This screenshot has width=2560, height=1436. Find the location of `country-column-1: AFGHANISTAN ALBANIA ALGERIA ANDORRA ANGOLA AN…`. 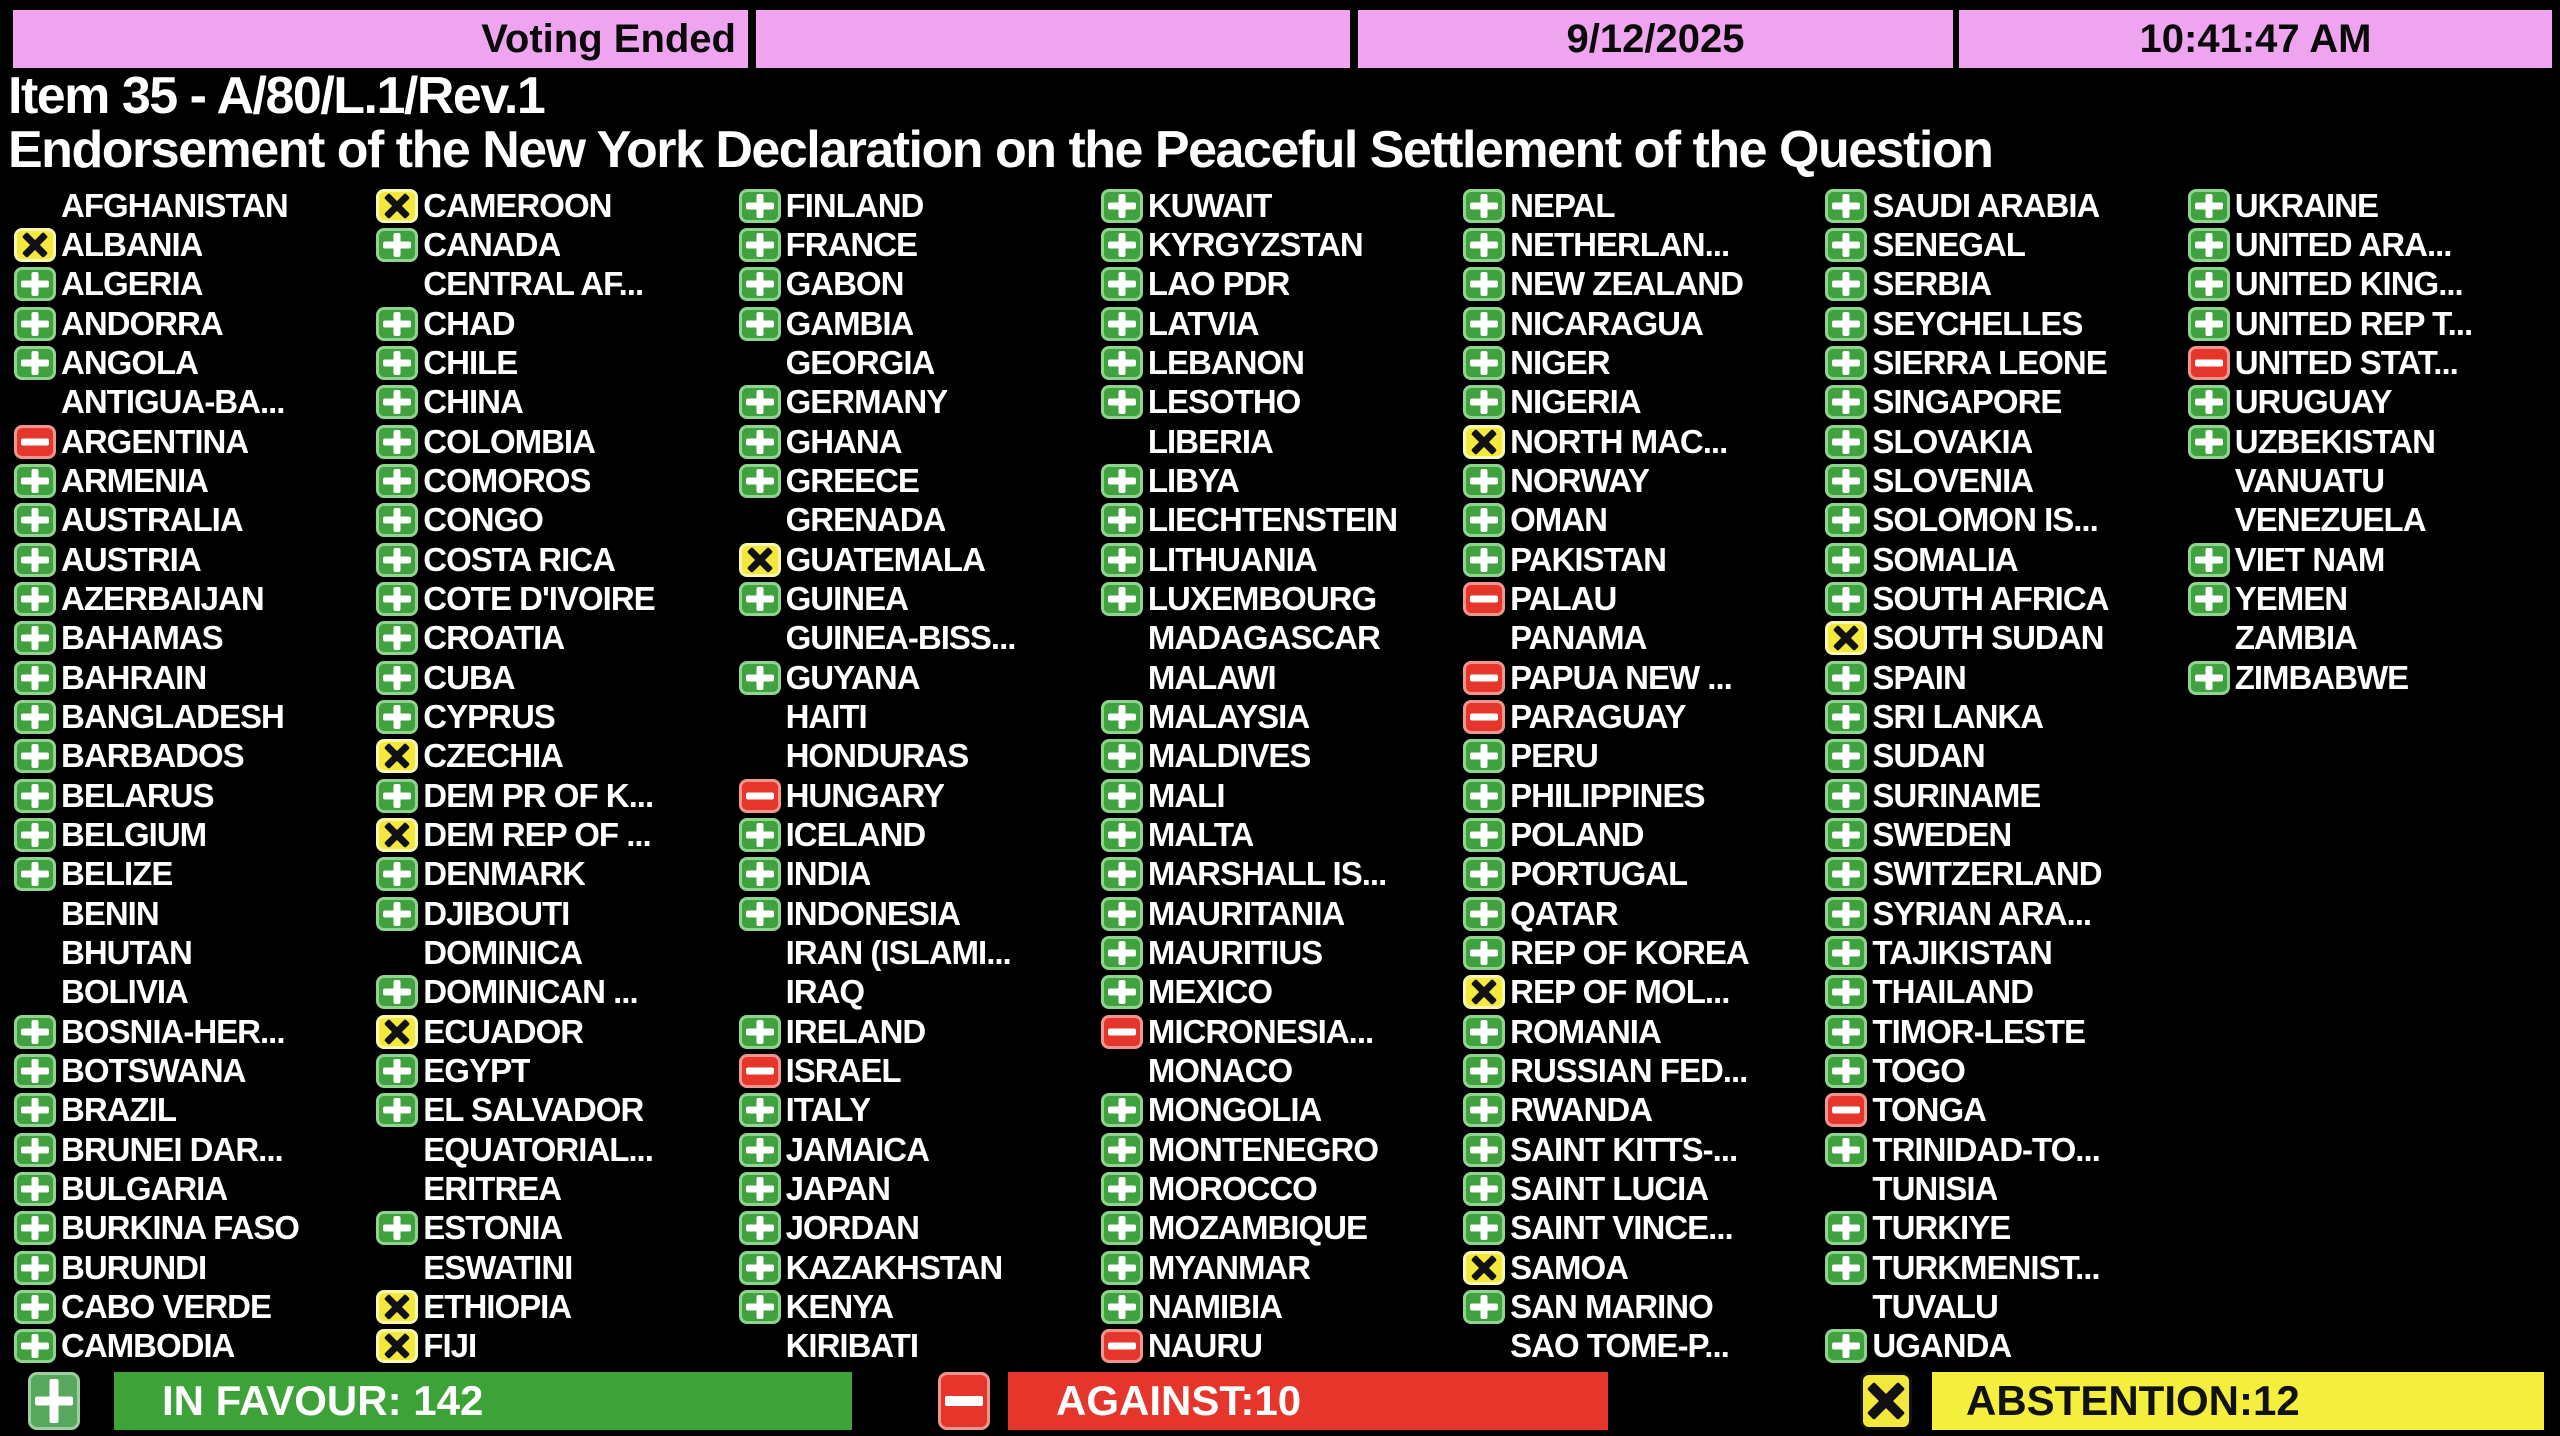

country-column-1: AFGHANISTAN ALBANIA ALGERIA ANDORRA ANGOLA AN… is located at coordinates (195, 776).